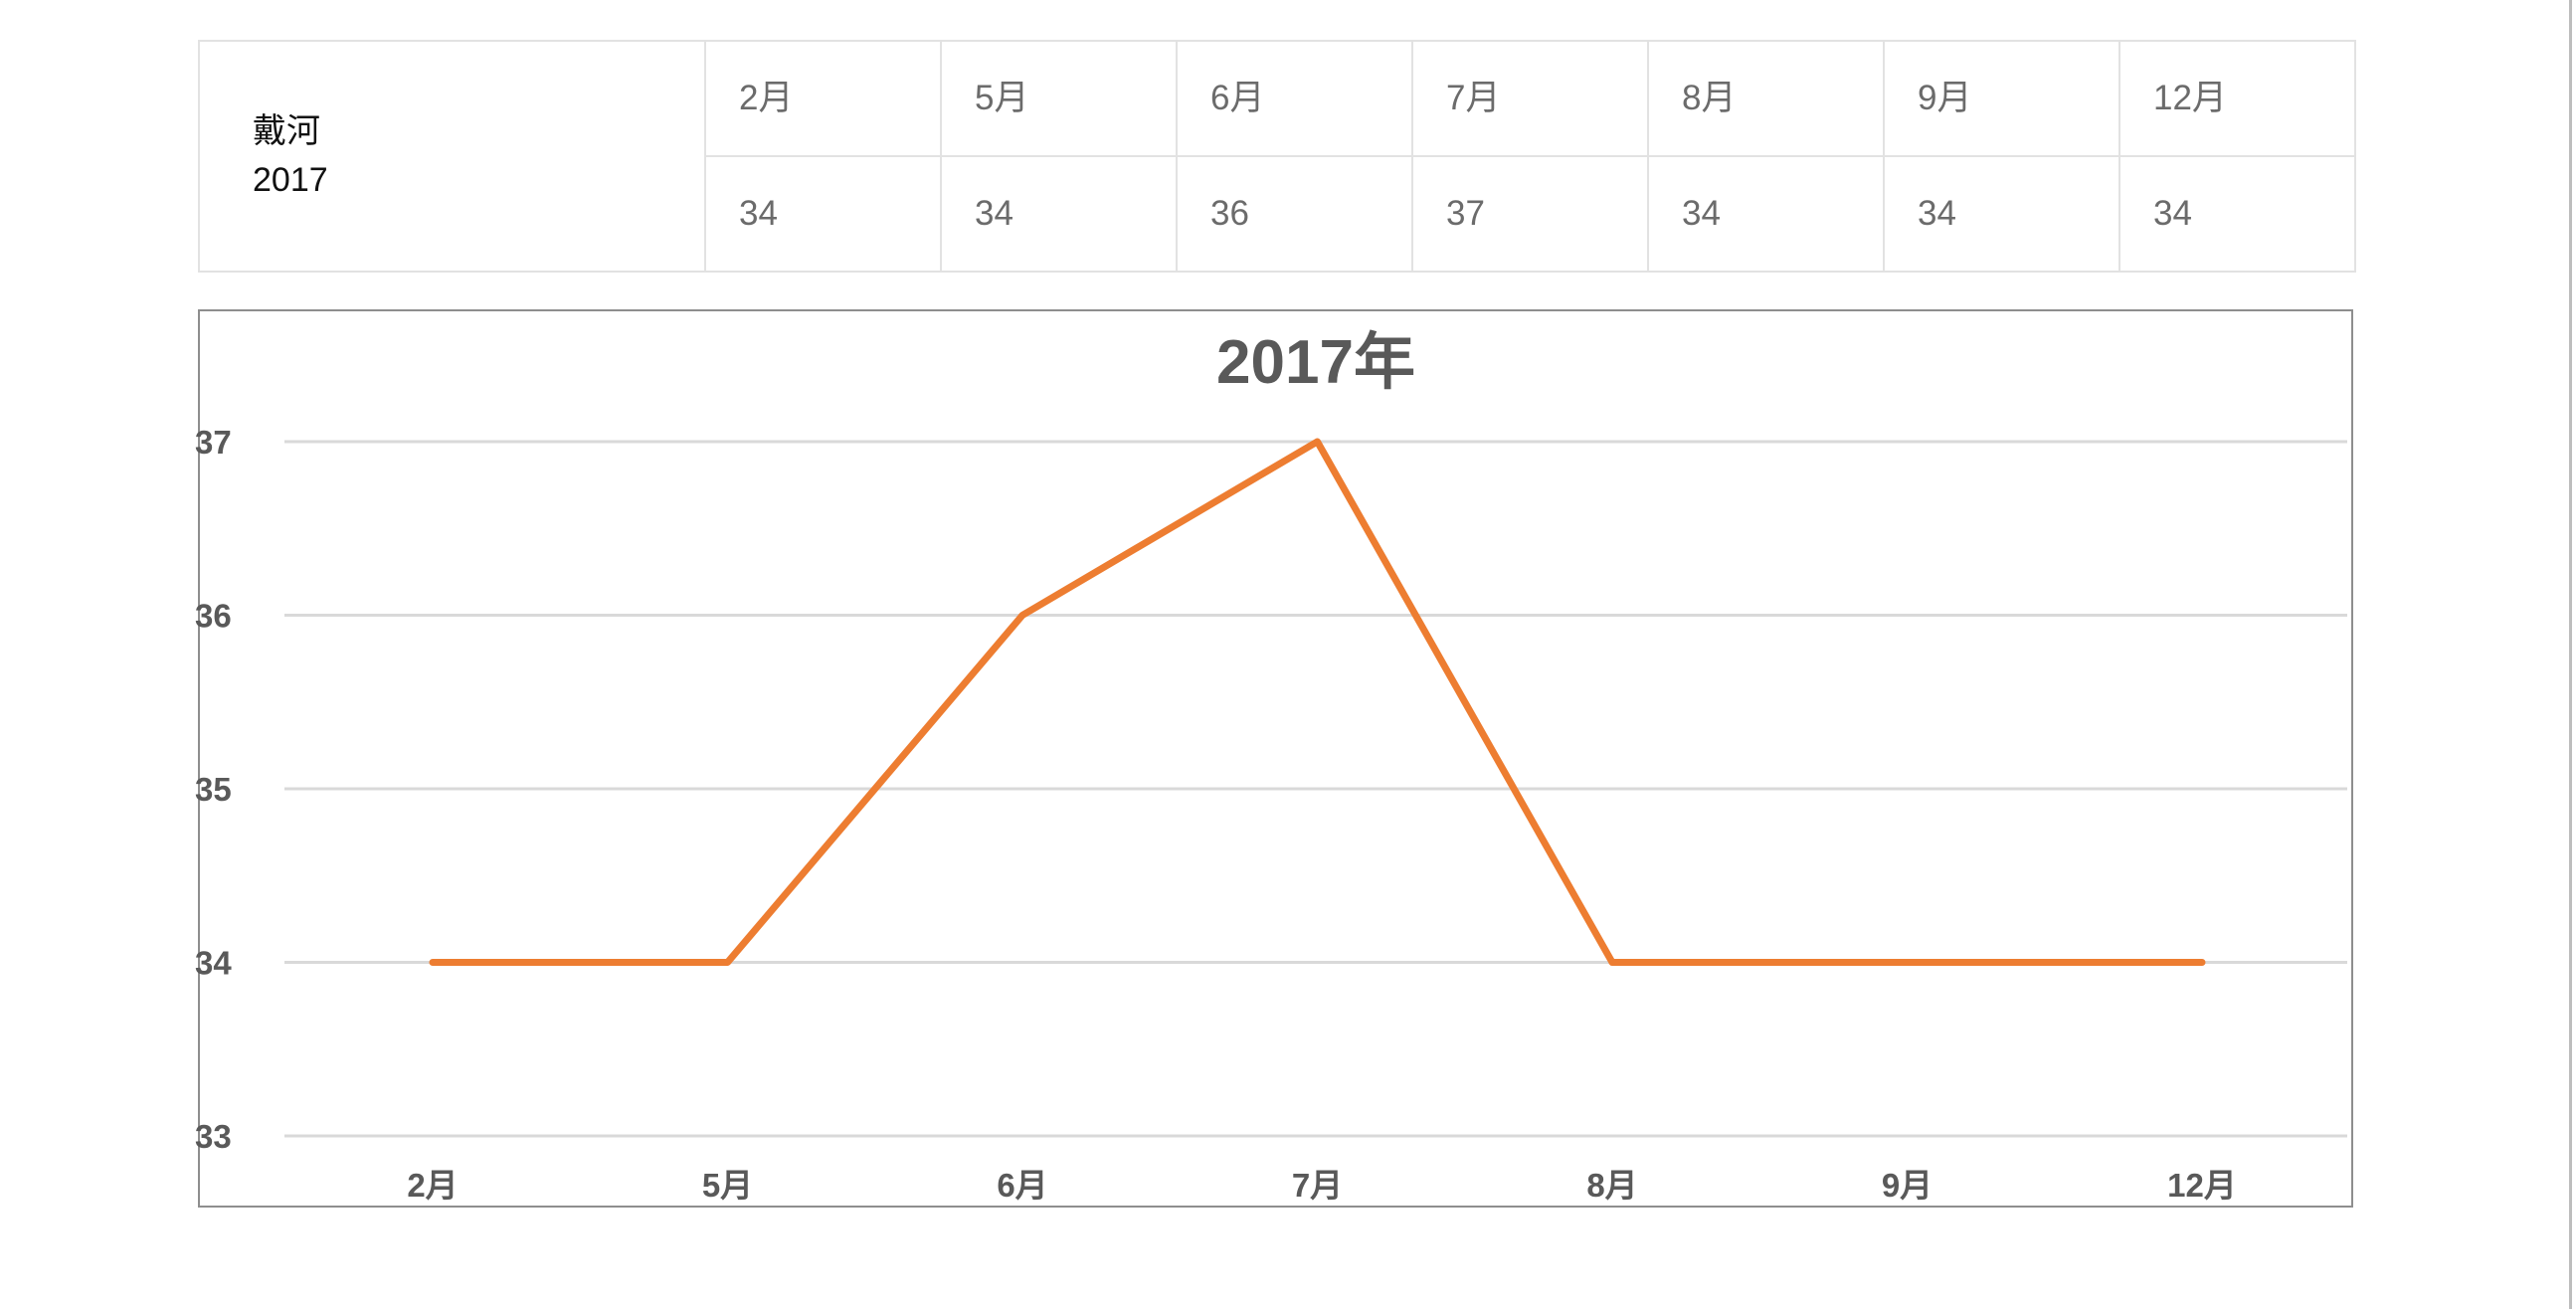  I want to click on chart-title: 2017年, so click(1315, 362).